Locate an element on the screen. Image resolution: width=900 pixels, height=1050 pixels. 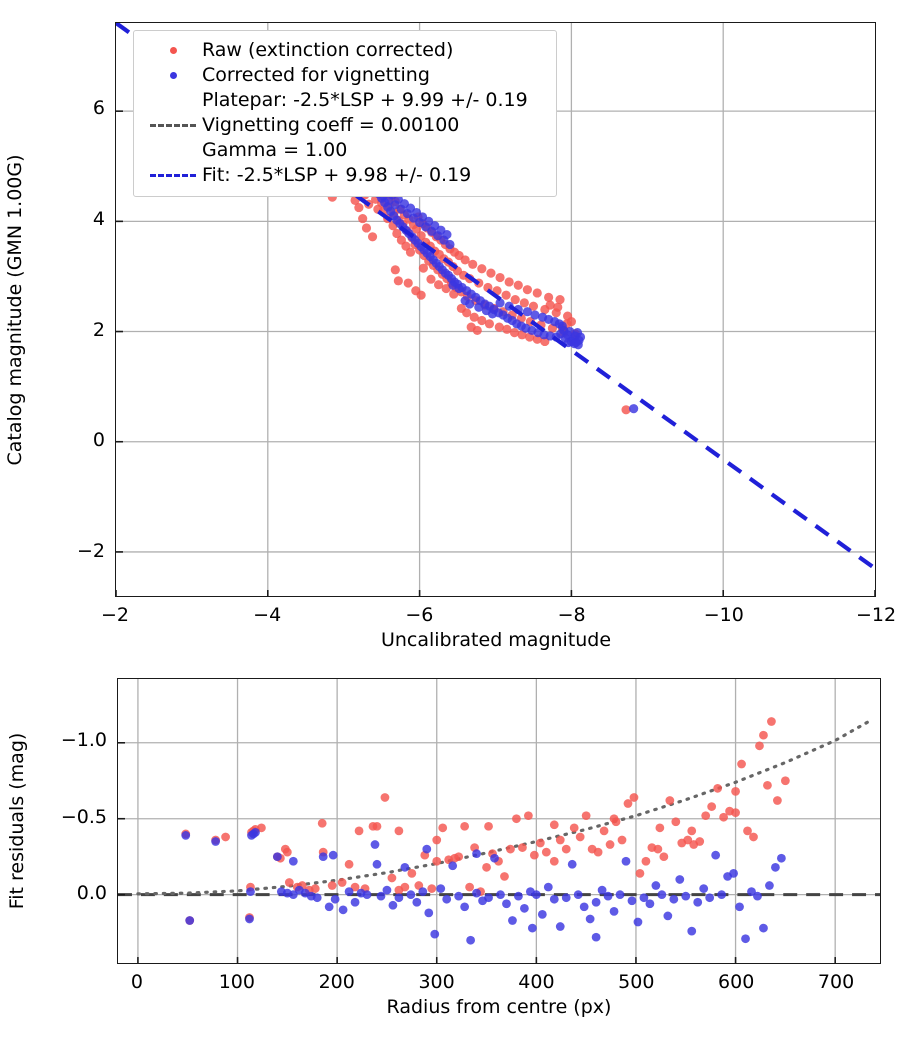
legend-dashed-gray-line-icon is located at coordinates (173, 125).